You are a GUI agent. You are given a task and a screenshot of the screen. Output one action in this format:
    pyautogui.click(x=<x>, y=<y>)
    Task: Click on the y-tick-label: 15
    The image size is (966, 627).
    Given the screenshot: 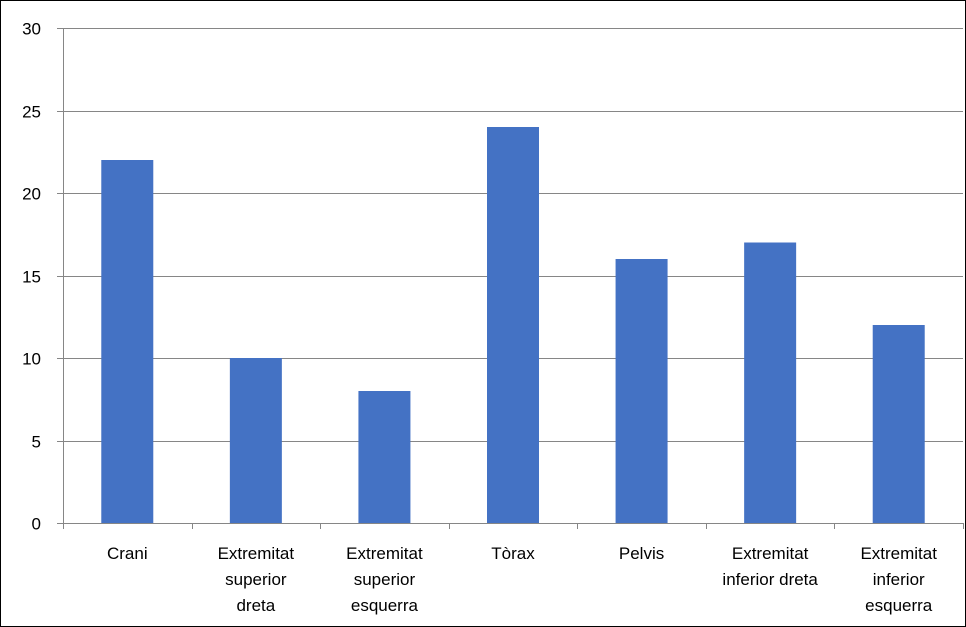 What is the action you would take?
    pyautogui.click(x=31, y=277)
    